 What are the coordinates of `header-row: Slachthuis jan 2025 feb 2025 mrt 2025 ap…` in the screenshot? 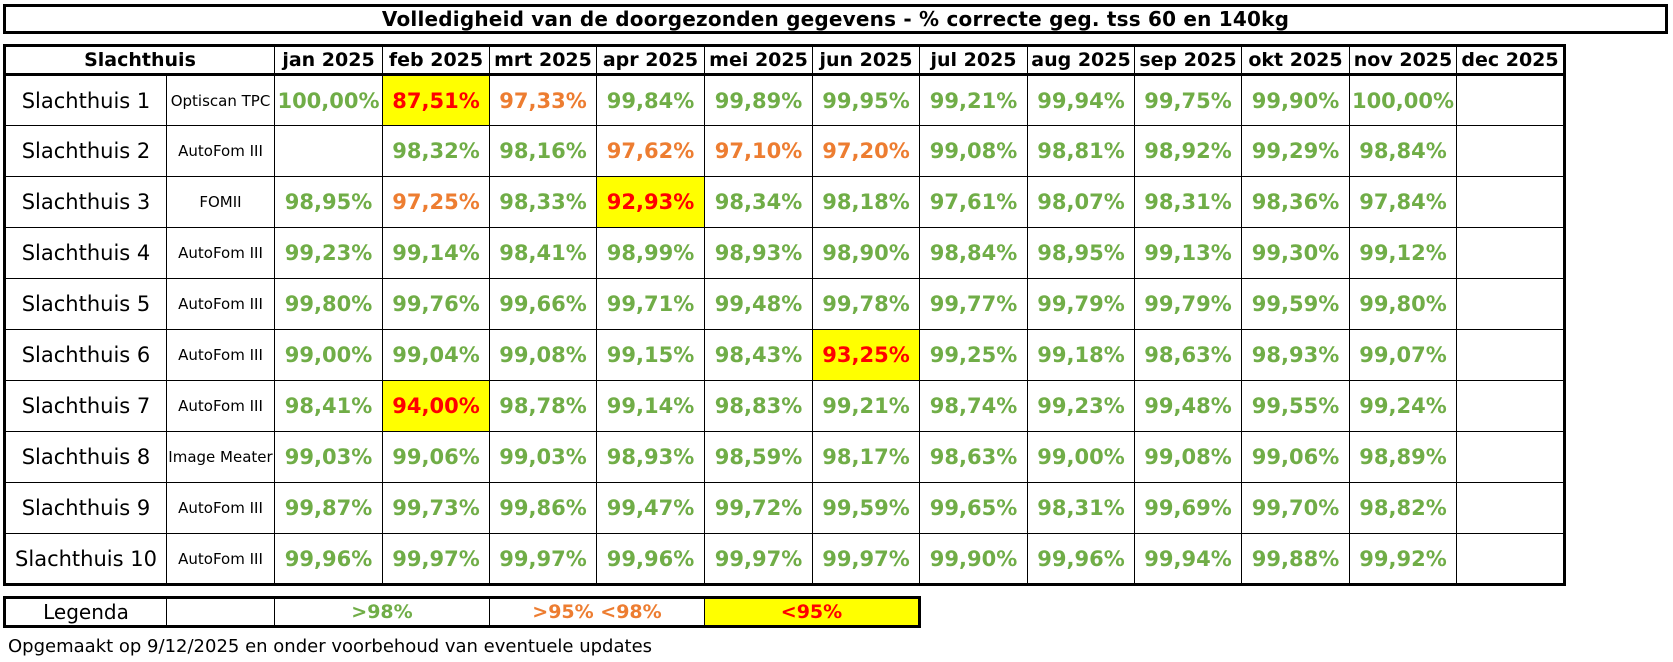 It's located at (784, 60).